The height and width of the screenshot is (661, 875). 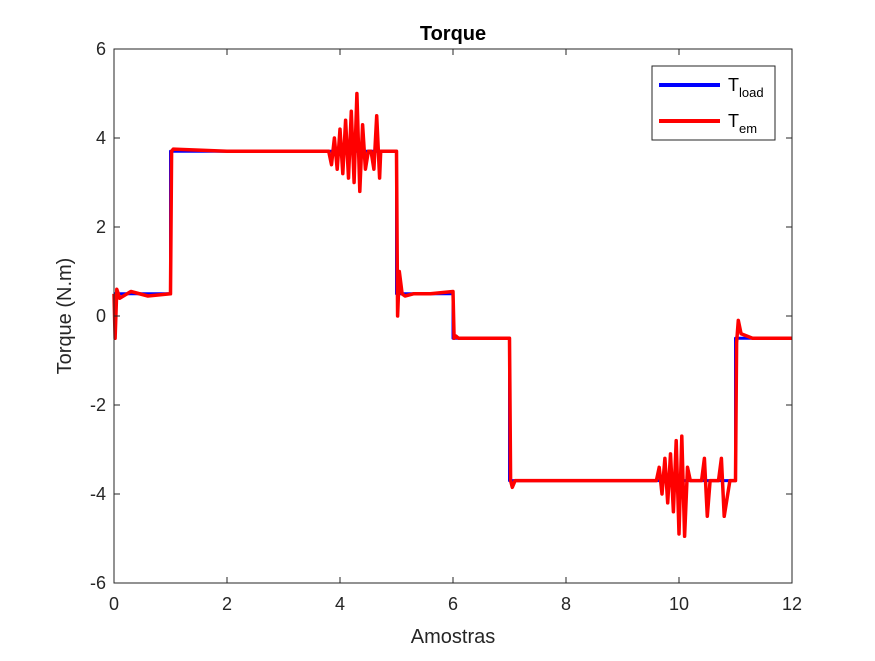 What do you see at coordinates (453, 34) in the screenshot?
I see `chart-title: Torque` at bounding box center [453, 34].